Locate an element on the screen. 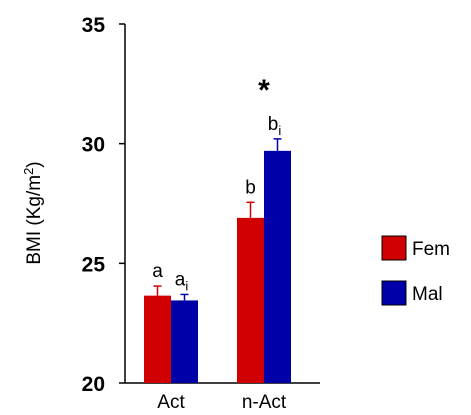 This screenshot has height=415, width=471. legend-label-mal: Mal is located at coordinates (427, 294).